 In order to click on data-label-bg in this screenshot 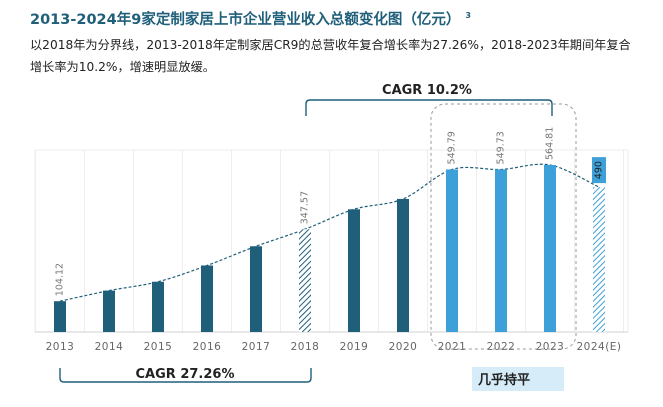, I will do `click(599, 170)`.